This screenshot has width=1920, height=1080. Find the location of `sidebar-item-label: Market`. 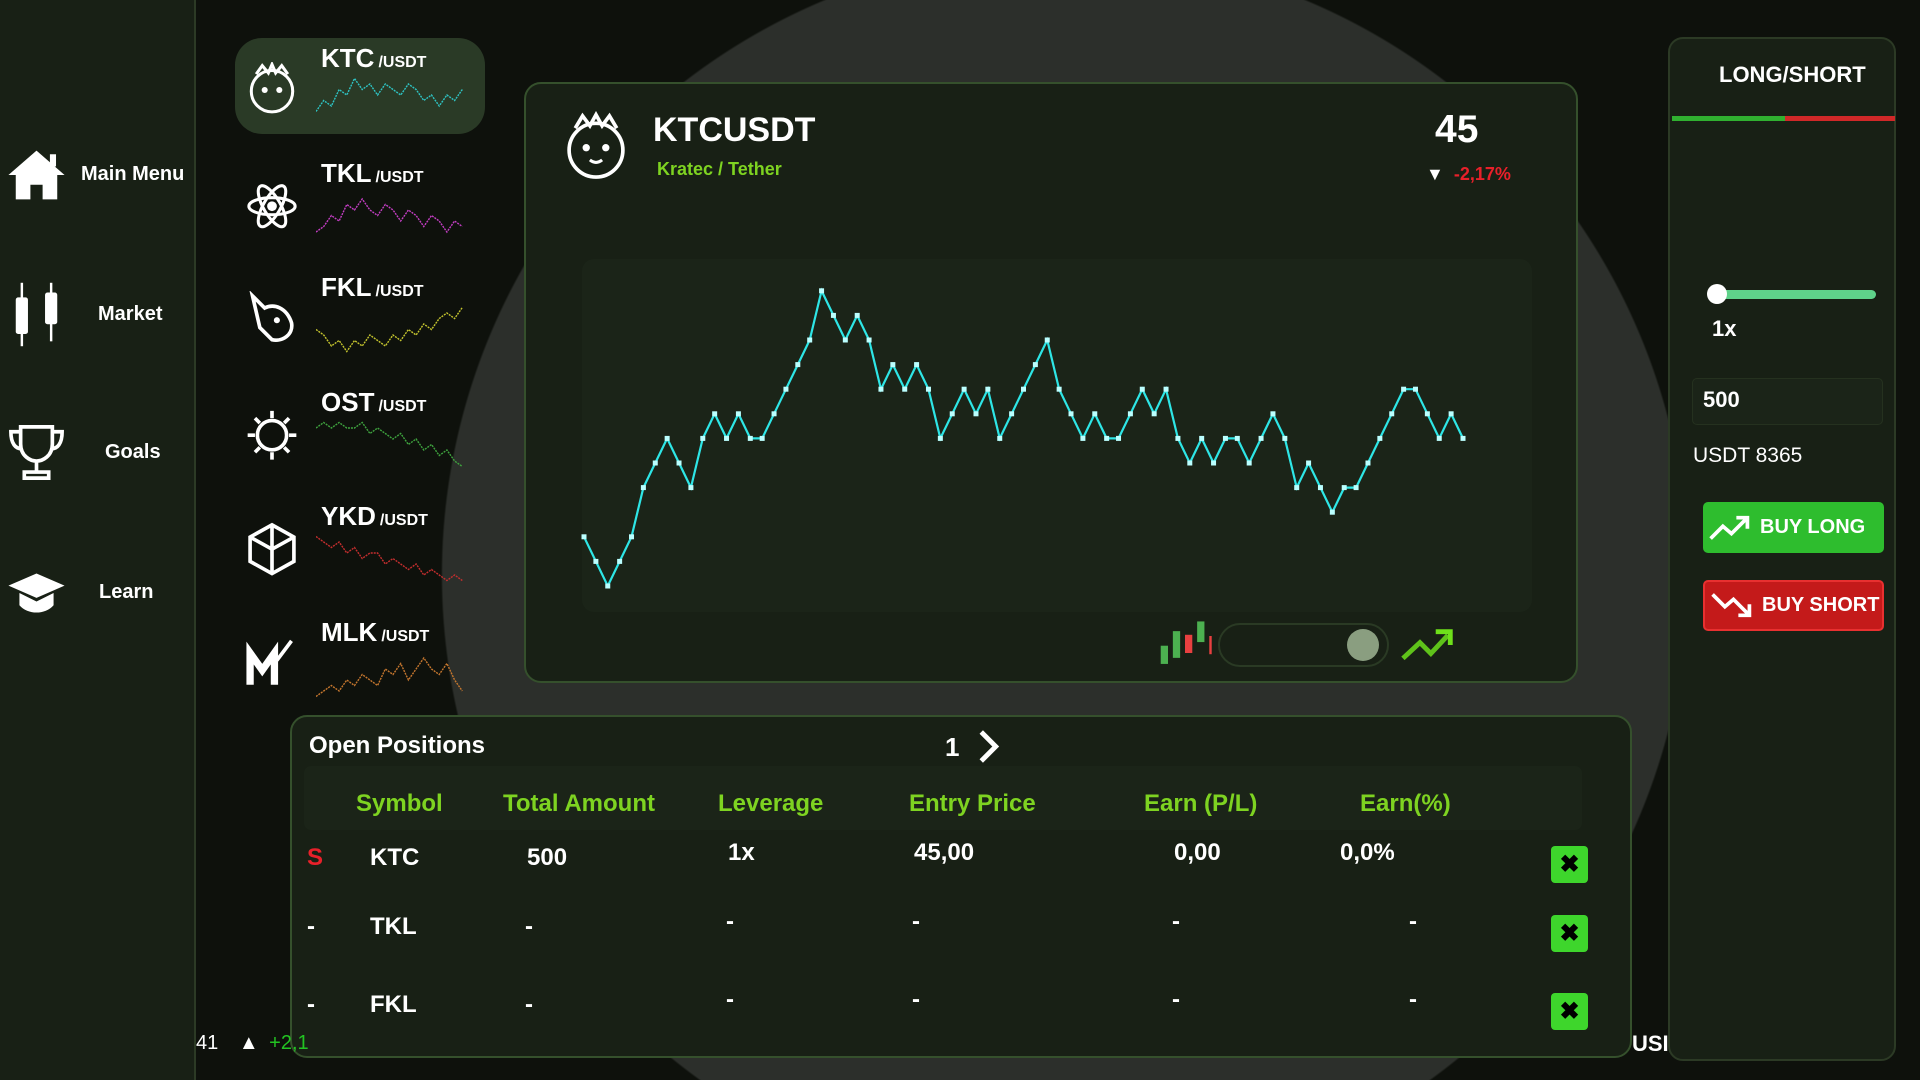

sidebar-item-label: Market is located at coordinates (130, 314).